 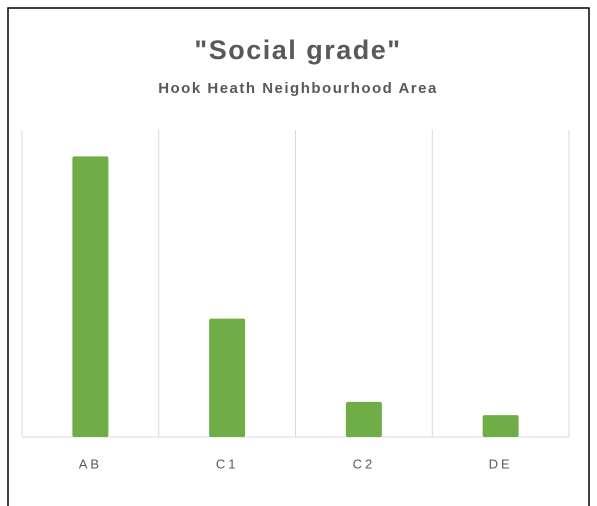 I want to click on chart-subtitle: Hook Heath Neighbourhood Area, so click(x=298, y=88).